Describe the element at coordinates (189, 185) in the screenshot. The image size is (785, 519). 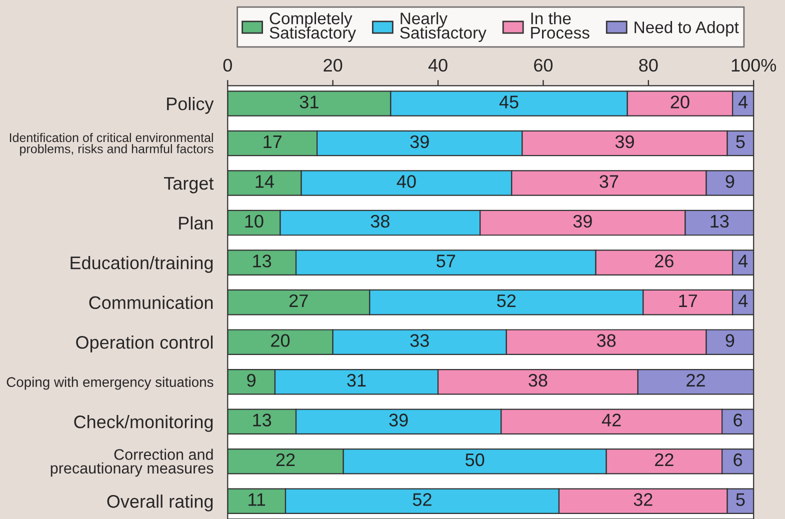
I see `y-tick-label: Target` at that location.